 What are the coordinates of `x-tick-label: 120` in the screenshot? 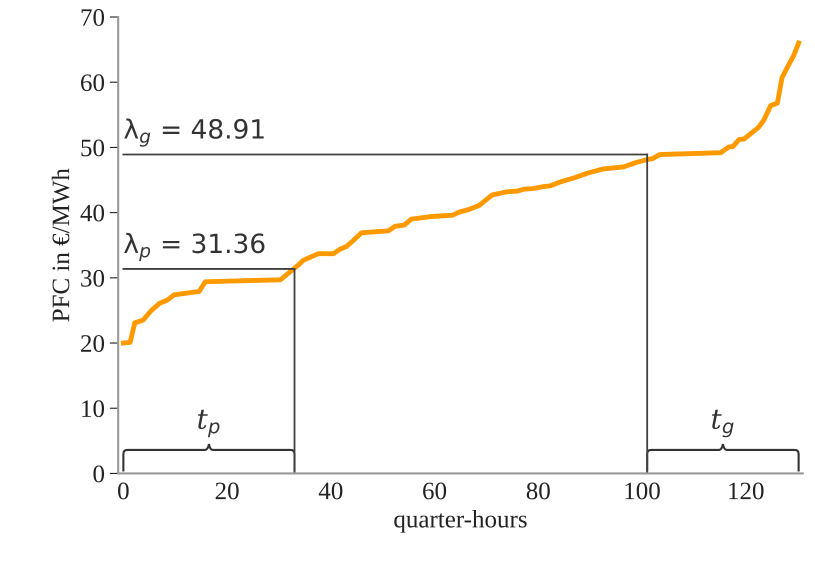 It's located at (746, 491).